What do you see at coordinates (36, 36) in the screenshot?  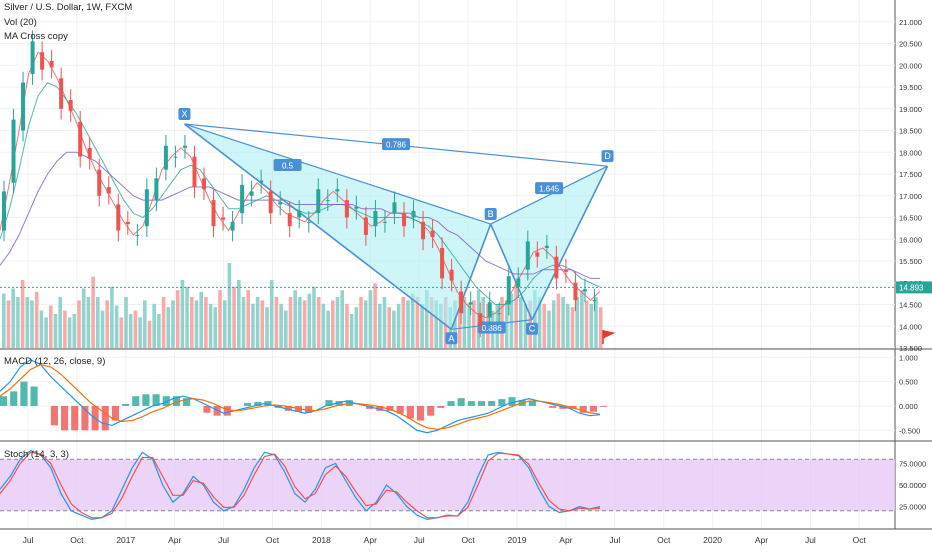 I see `ma-legend: MA Cross copy` at bounding box center [36, 36].